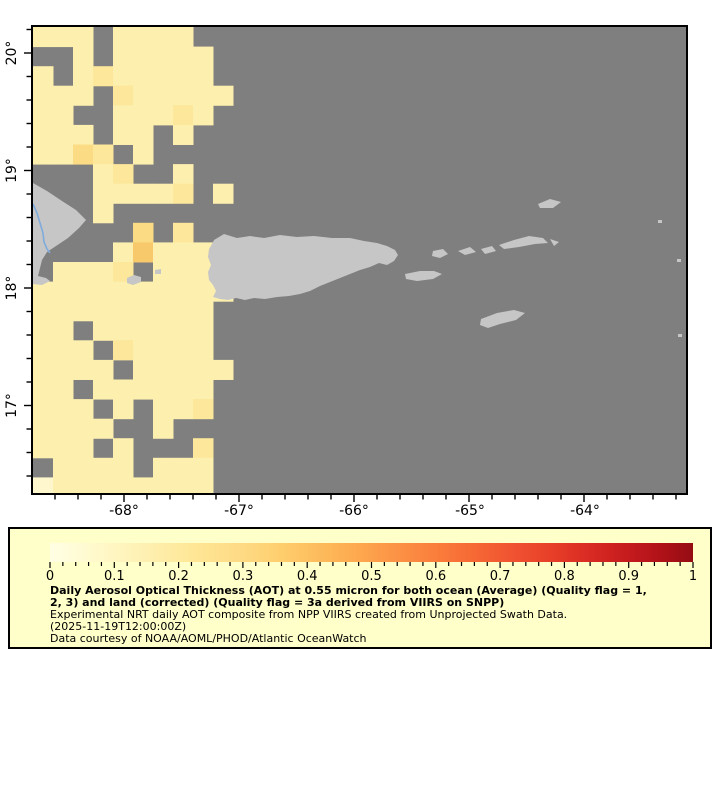  I want to click on island-tortola-chain, so click(523, 242).